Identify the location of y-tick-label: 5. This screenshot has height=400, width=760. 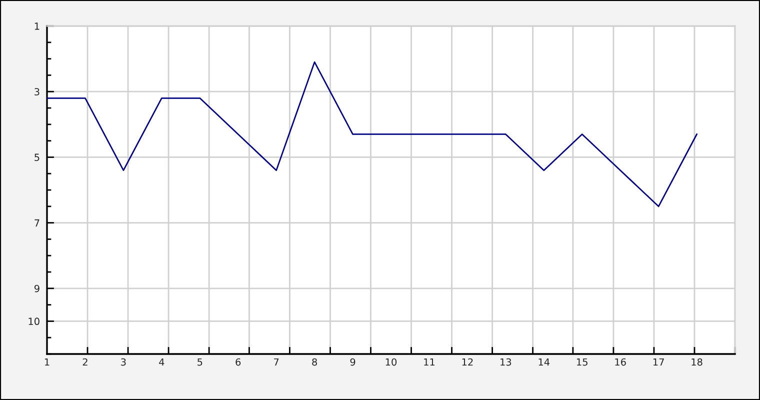
(37, 158).